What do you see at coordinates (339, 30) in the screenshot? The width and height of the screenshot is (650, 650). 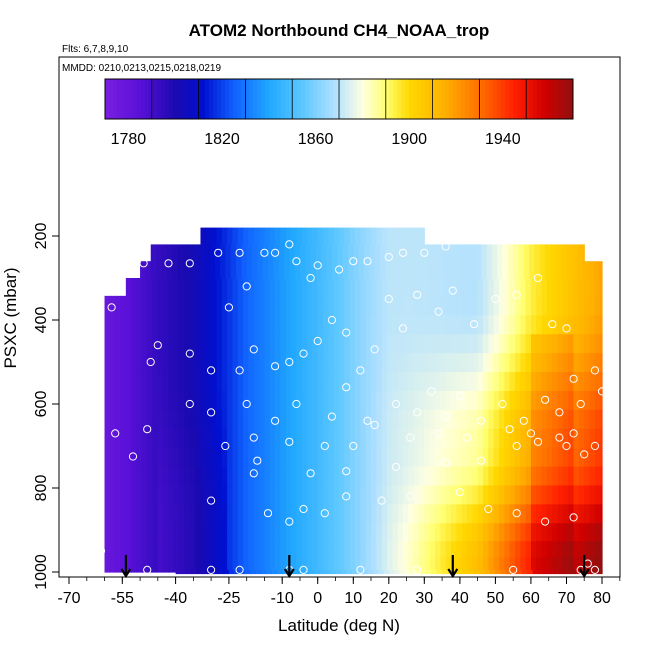 I see `chart-title: ATOM2 Northbound CH4_NOAA_trop` at bounding box center [339, 30].